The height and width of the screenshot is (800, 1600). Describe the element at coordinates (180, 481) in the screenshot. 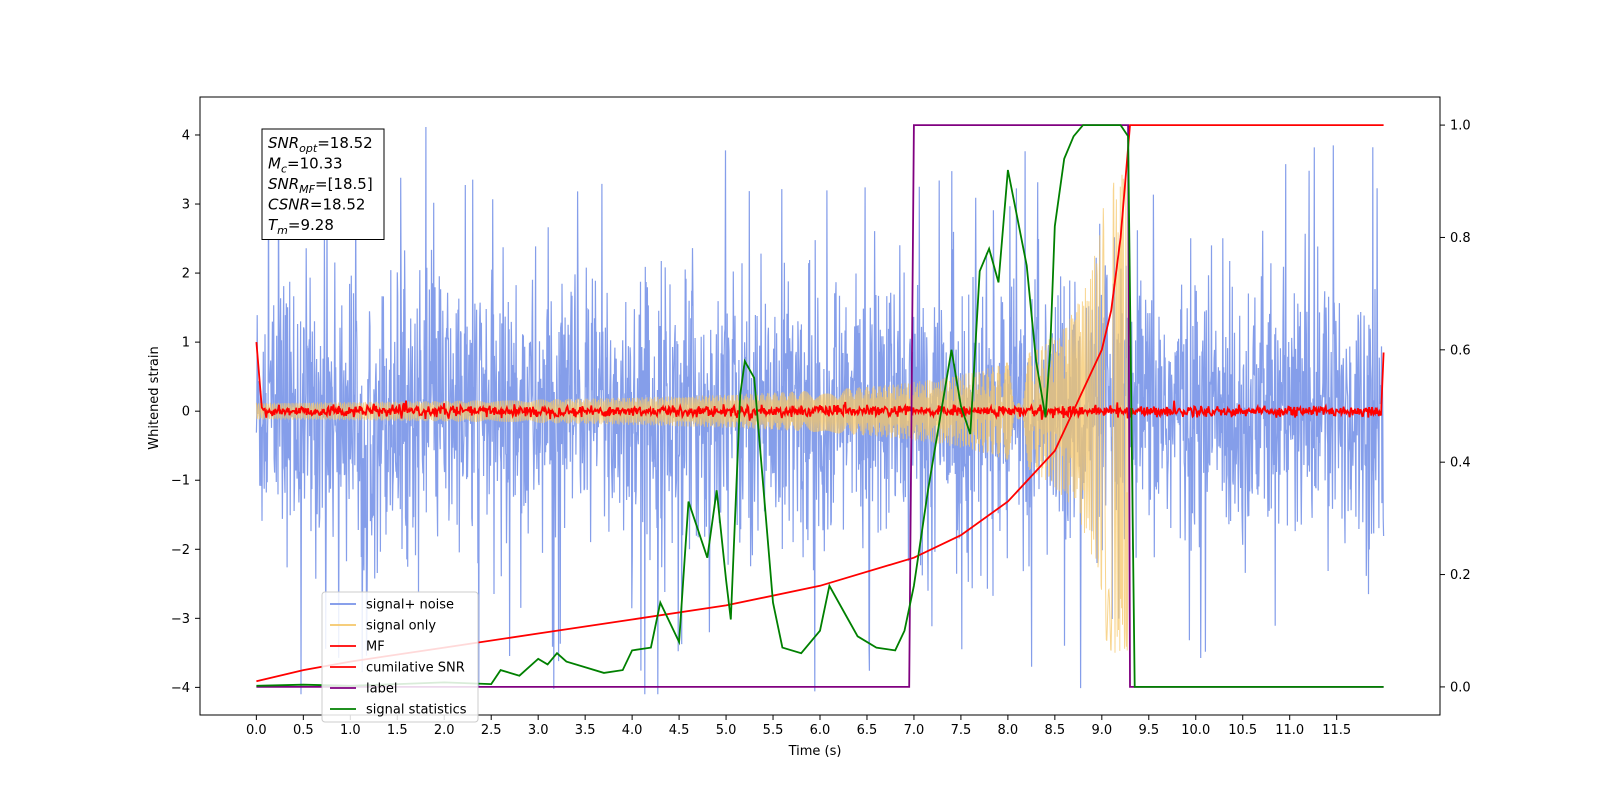

I see `y-tick-label: −1` at that location.